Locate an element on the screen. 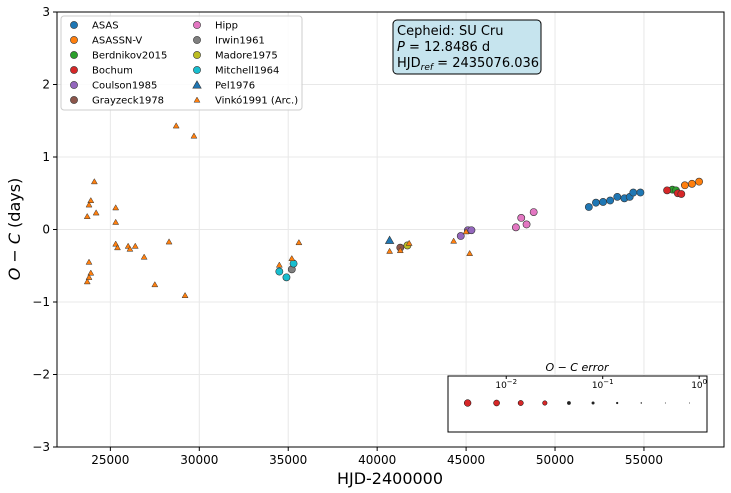 Image resolution: width=731 pixels, height=493 pixels. error-tick-exp: 0 is located at coordinates (705, 382).